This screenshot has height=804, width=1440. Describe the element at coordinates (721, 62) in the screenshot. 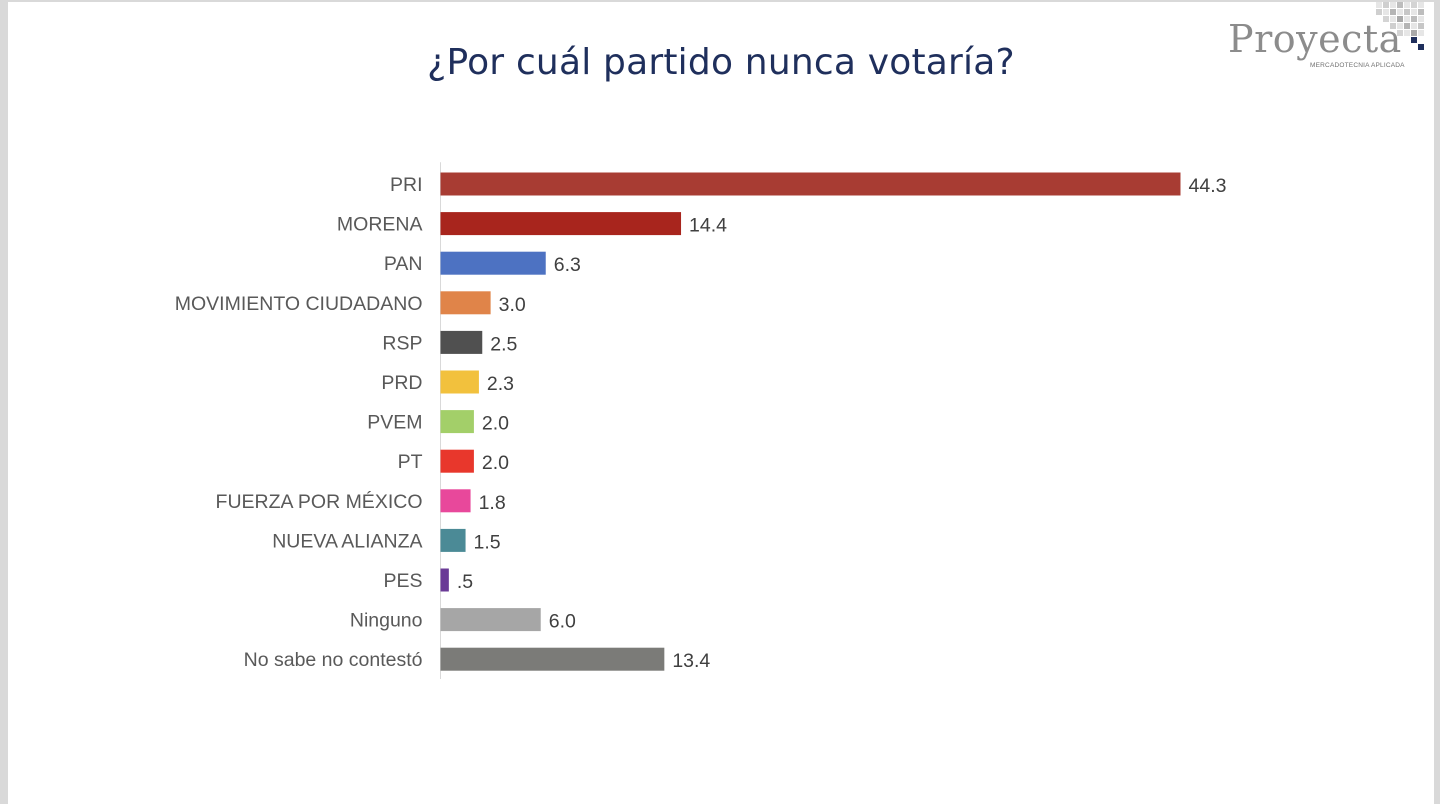

I see `chart-title: ¿Por cuál partido nunca votaría?` at that location.